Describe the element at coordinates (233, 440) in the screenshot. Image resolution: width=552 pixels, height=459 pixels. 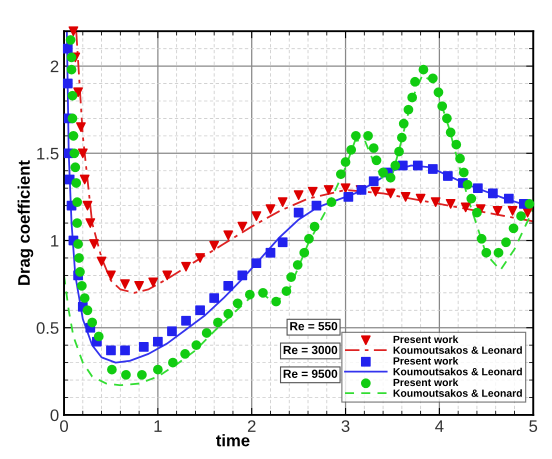
I see `x-axis-title: time` at that location.